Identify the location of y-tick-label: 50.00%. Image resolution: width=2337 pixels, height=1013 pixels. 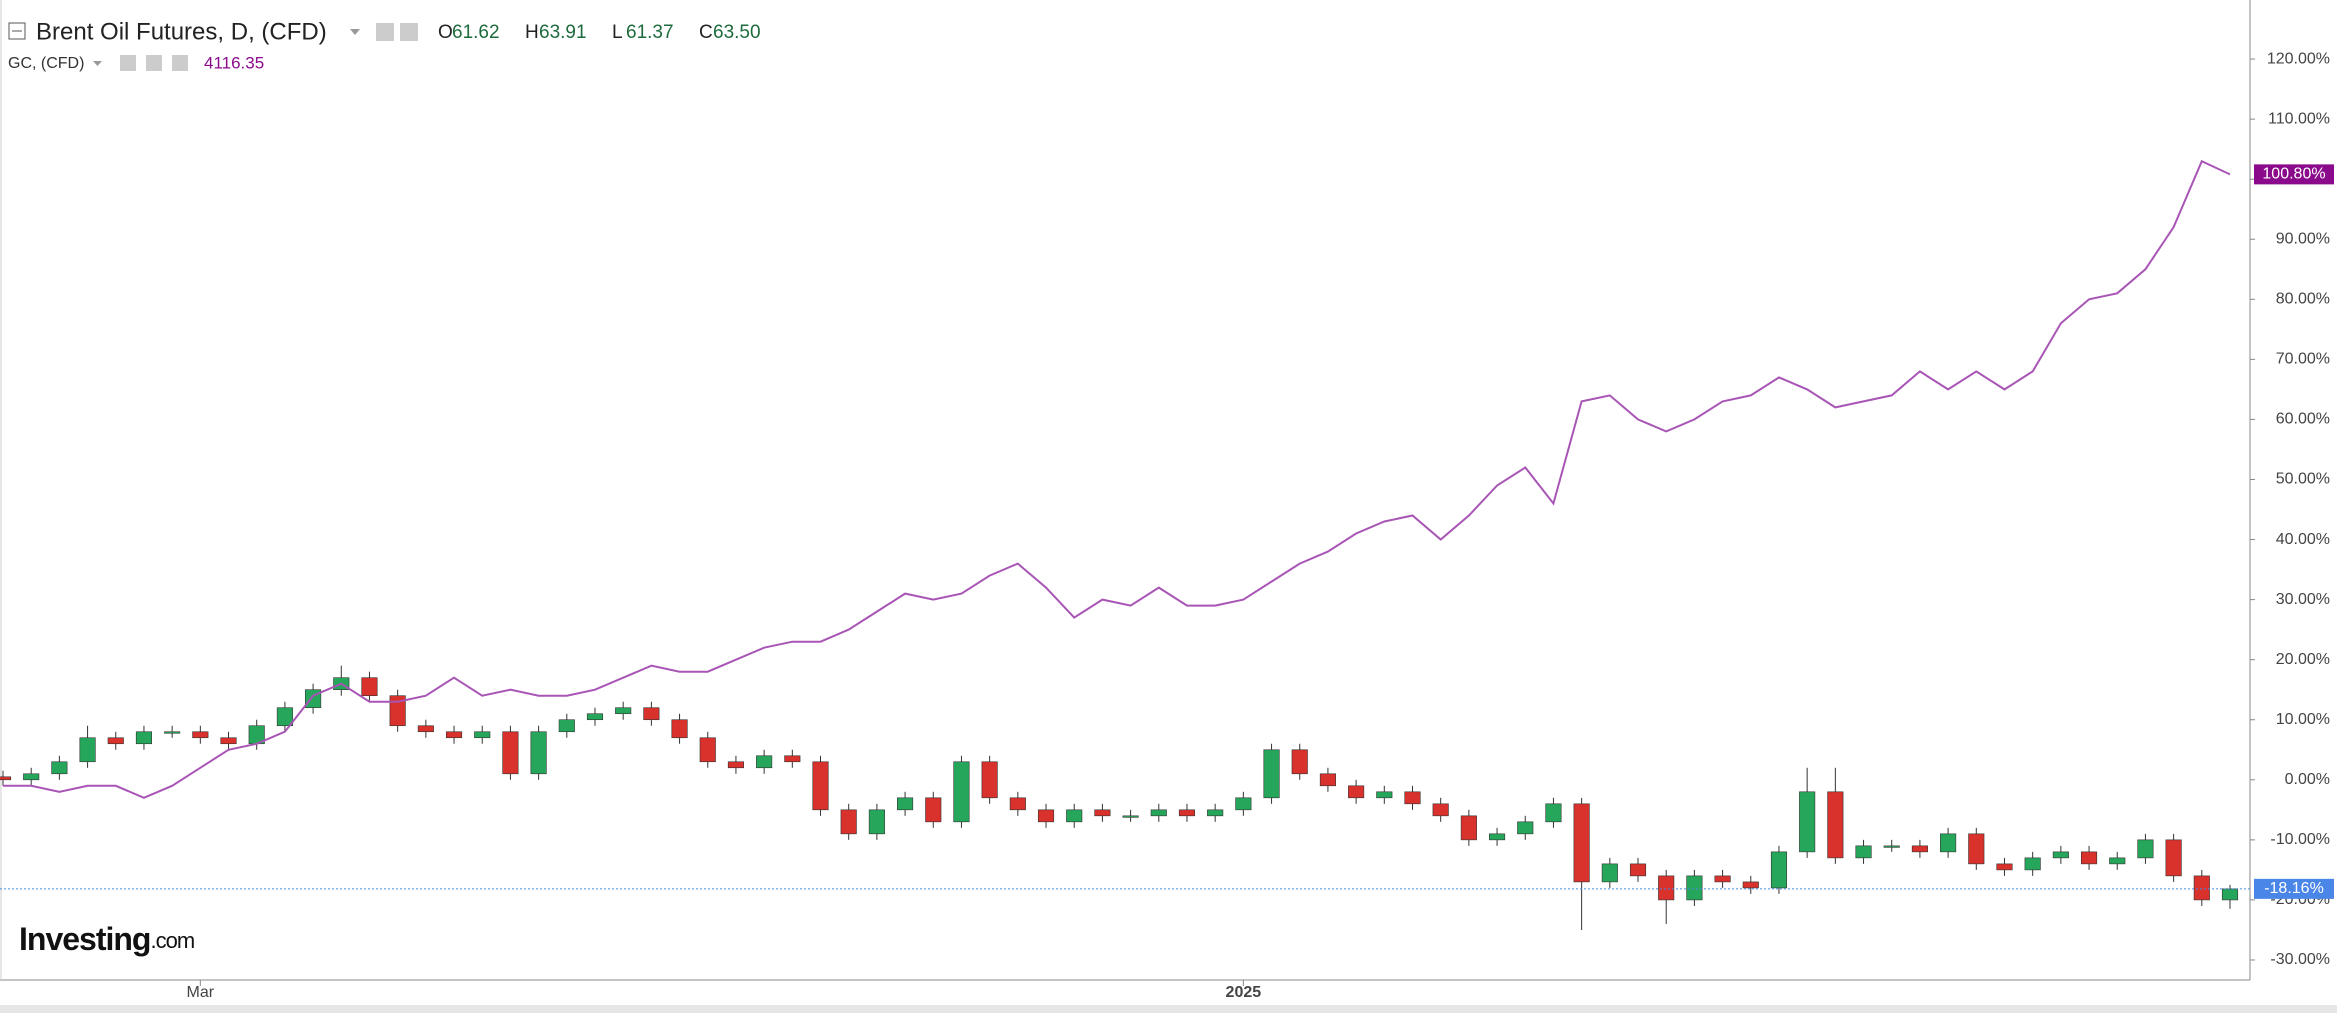
(2303, 479).